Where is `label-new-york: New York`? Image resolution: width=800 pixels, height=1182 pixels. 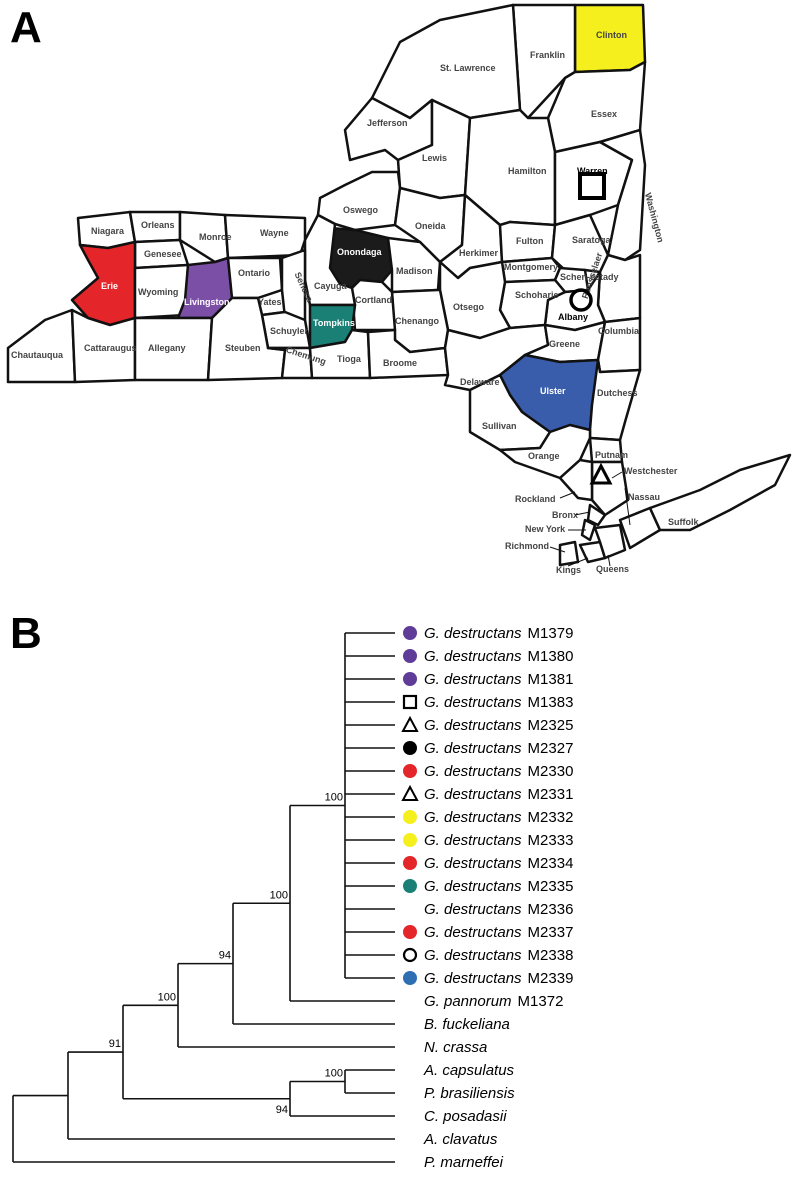 label-new-york: New York is located at coordinates (545, 529).